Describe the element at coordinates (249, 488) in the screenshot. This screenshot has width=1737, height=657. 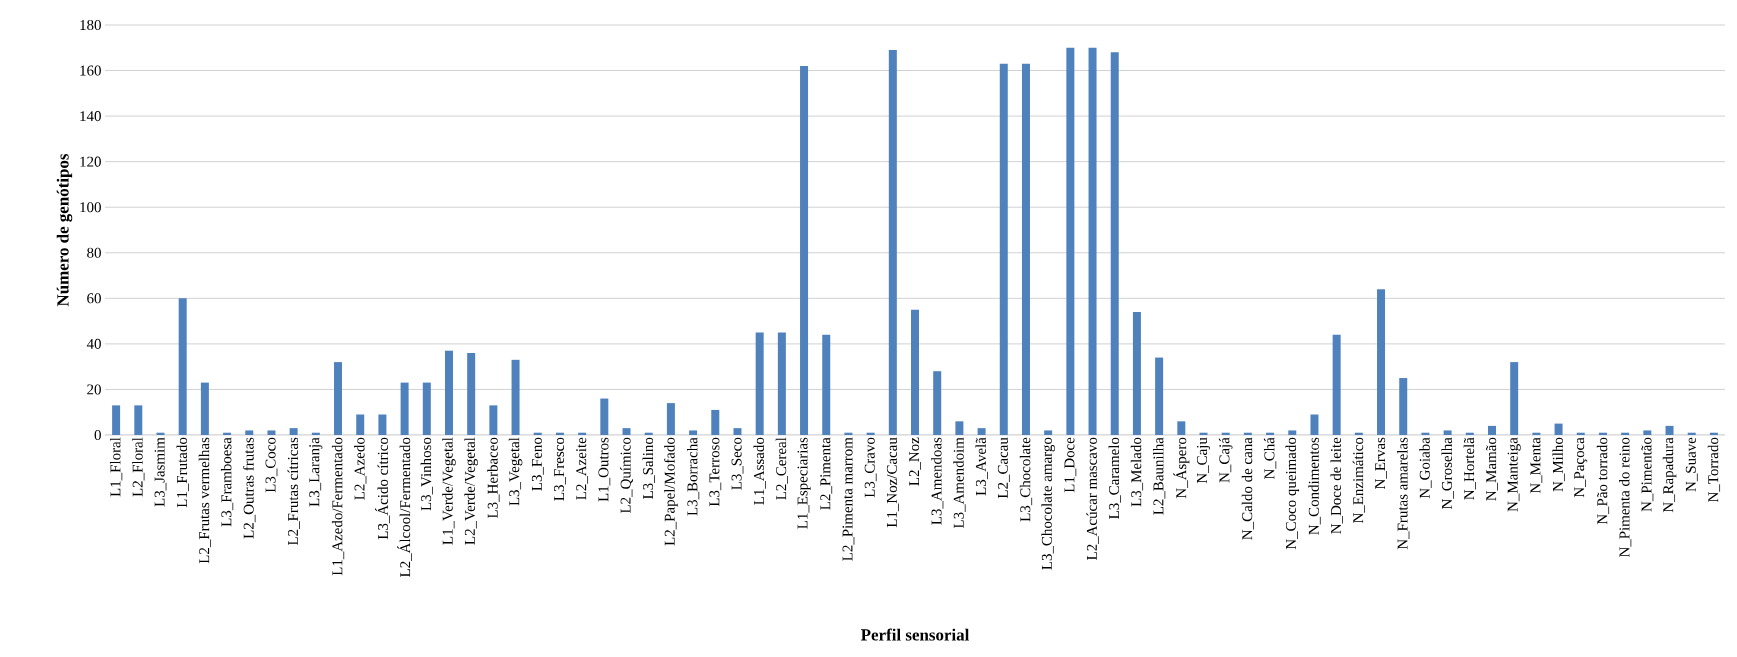
I see `x-tick-label: L2_Outras frutas` at that location.